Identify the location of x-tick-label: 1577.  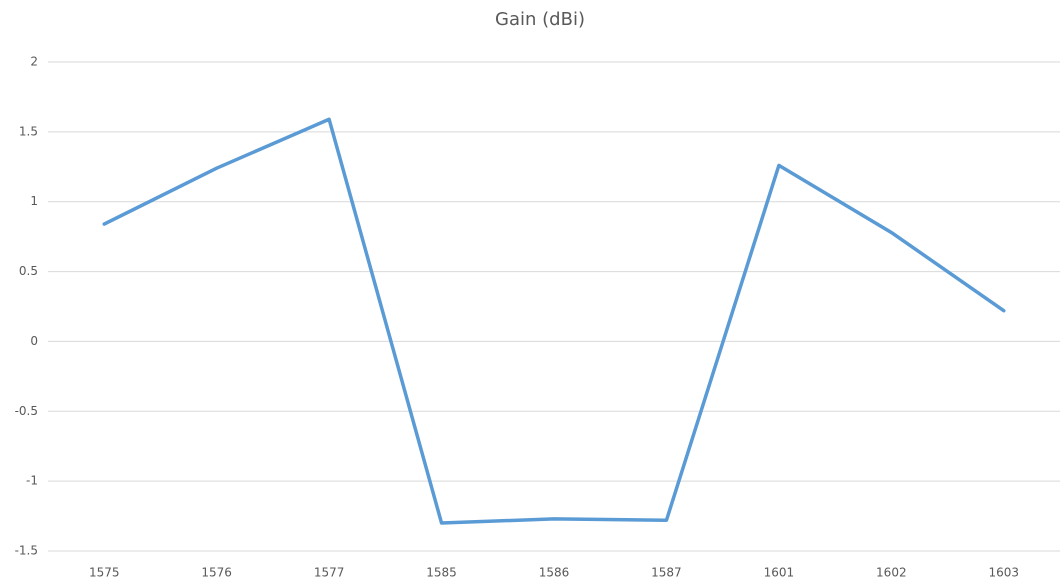
(329, 573).